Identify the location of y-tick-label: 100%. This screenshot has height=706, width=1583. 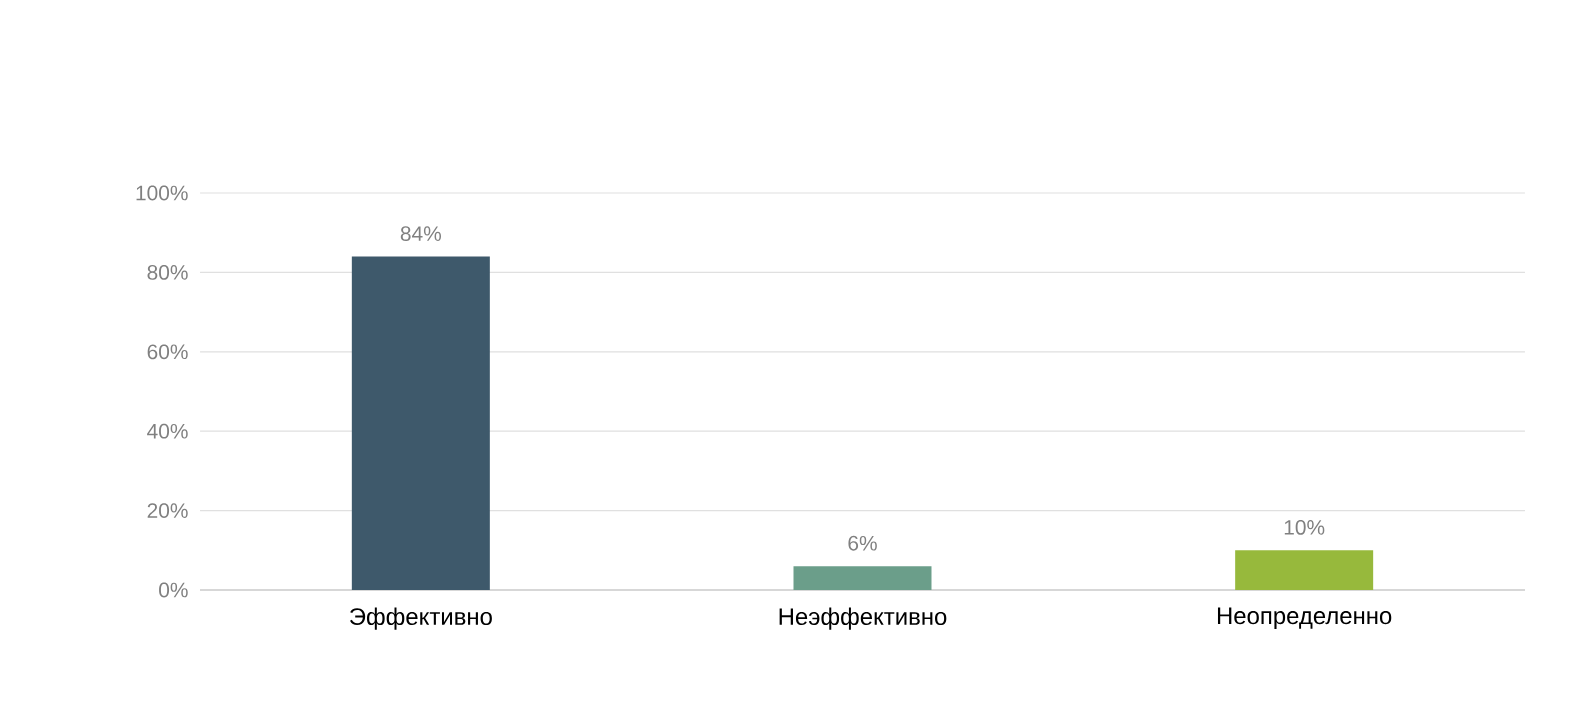
(162, 193).